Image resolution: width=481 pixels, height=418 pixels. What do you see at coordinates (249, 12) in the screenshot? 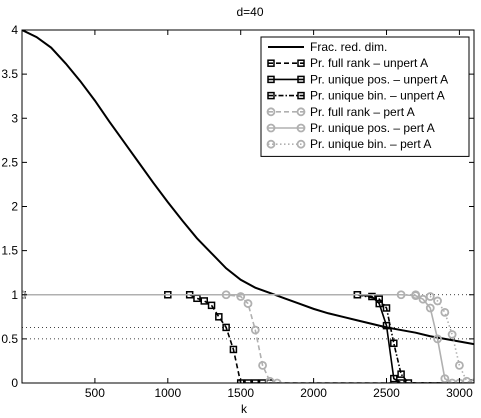
I see `chart-title: d=40` at bounding box center [249, 12].